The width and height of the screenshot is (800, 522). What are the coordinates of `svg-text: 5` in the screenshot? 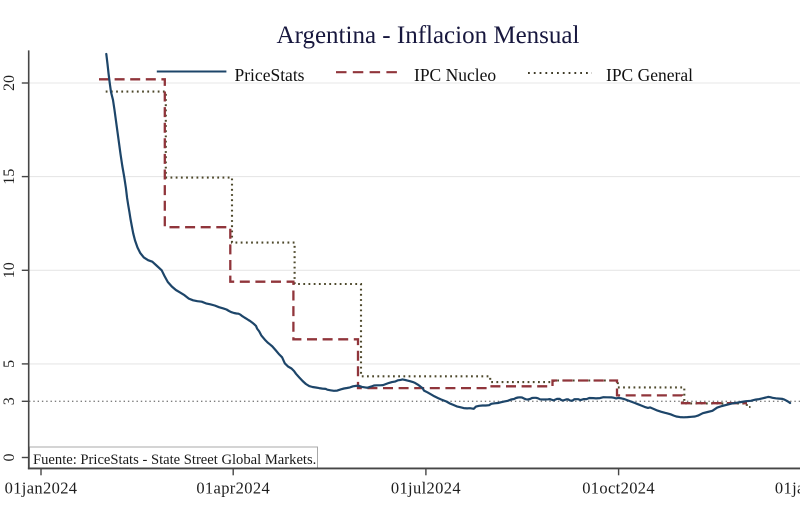 It's located at (9, 364).